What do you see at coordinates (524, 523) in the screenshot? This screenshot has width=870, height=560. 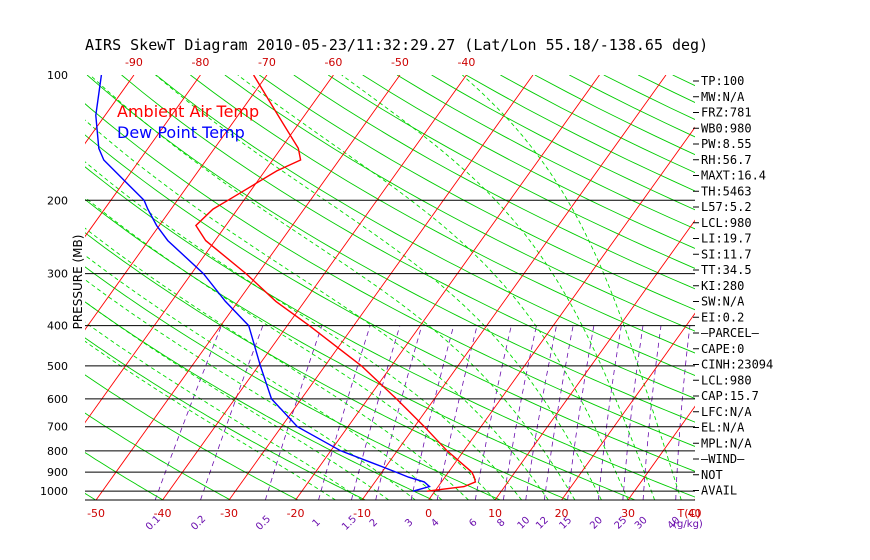 I see `mixing-ratio-label: 10` at bounding box center [524, 523].